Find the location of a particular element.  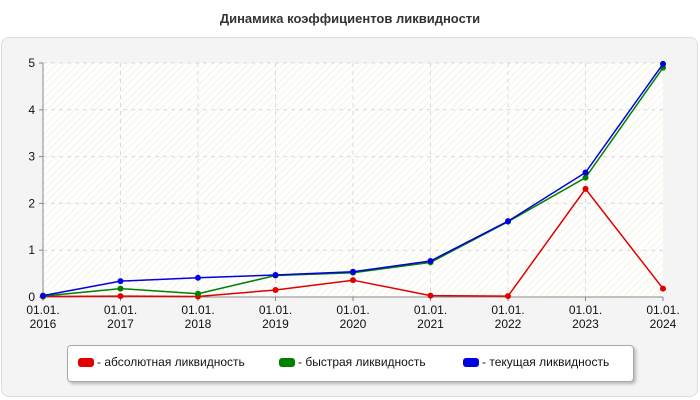

legend-swatch-current is located at coordinates (471, 362).